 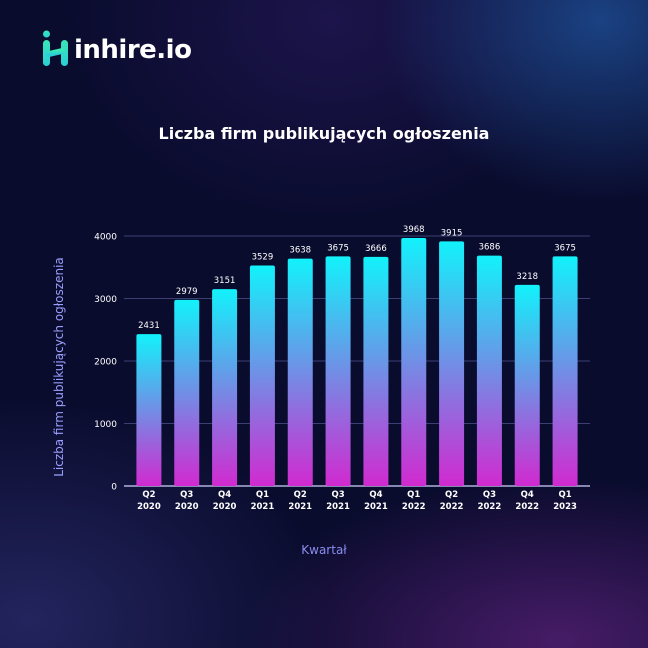 What do you see at coordinates (490, 248) in the screenshot?
I see `data-label: 3686` at bounding box center [490, 248].